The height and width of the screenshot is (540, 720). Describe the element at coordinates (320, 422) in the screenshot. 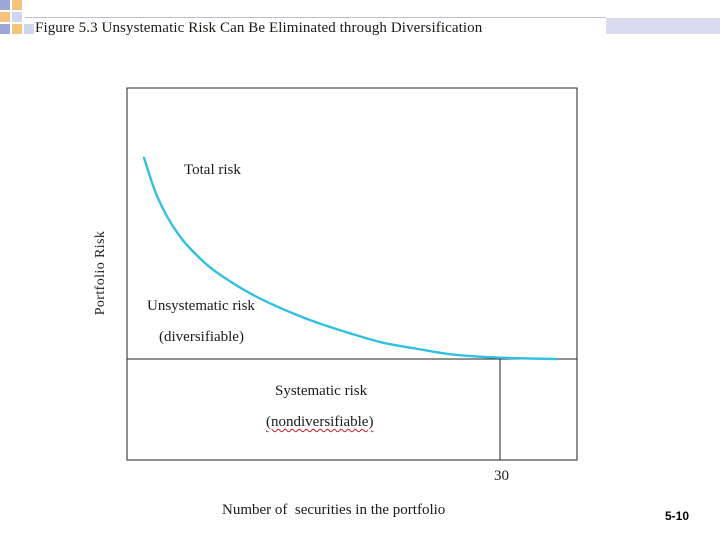

I see `nondiversifiable-label: (nondiversifiable)` at that location.